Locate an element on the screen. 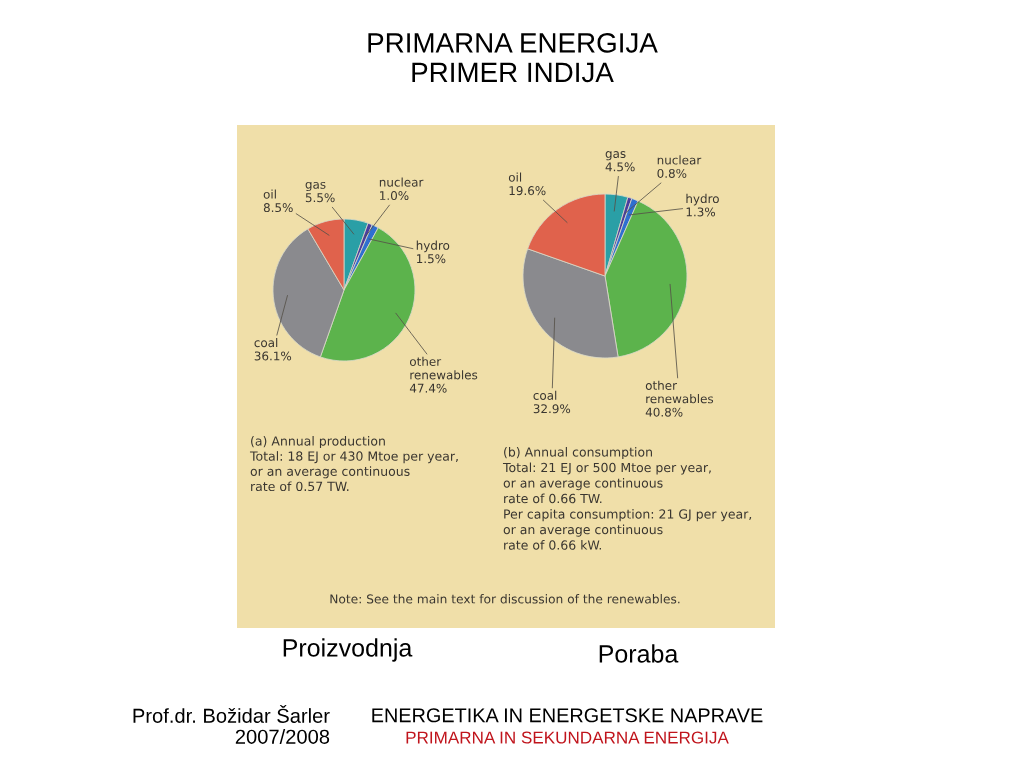 The height and width of the screenshot is (768, 1024). data-label: 1.5% is located at coordinates (431, 259).